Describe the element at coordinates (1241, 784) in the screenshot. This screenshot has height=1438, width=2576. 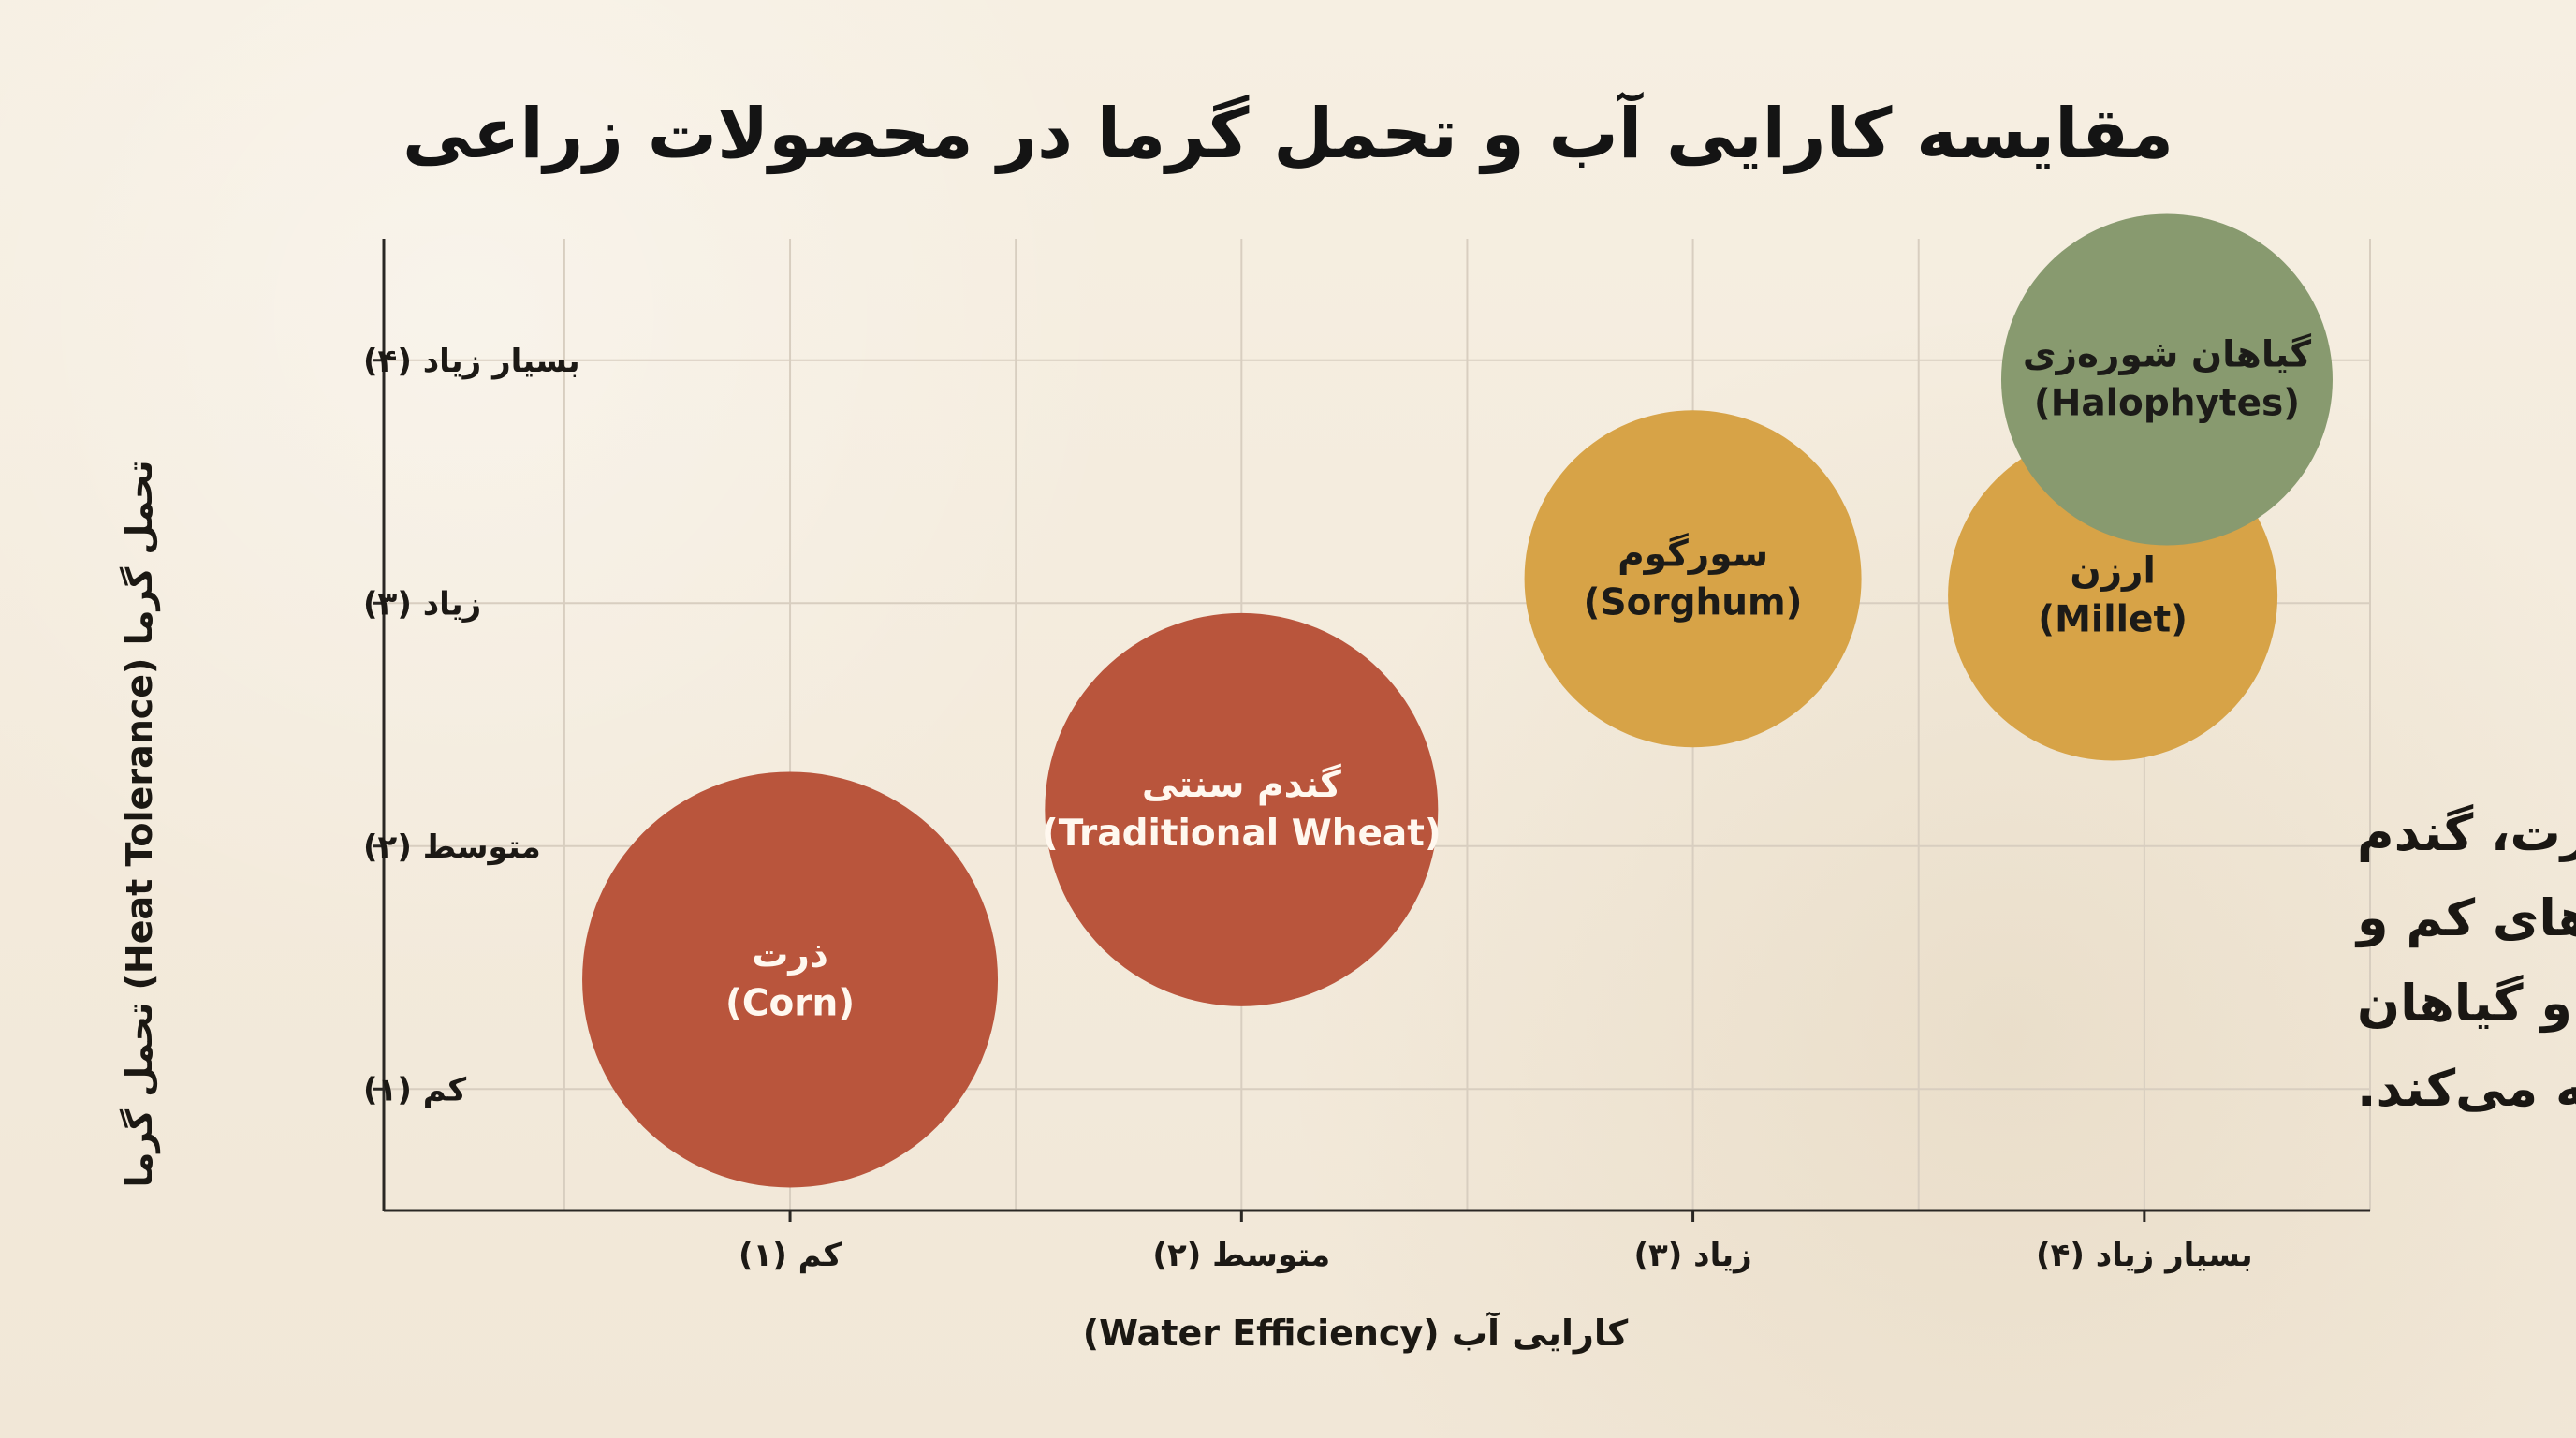
I see `bubble-label-fa: گندم سنتی` at that location.